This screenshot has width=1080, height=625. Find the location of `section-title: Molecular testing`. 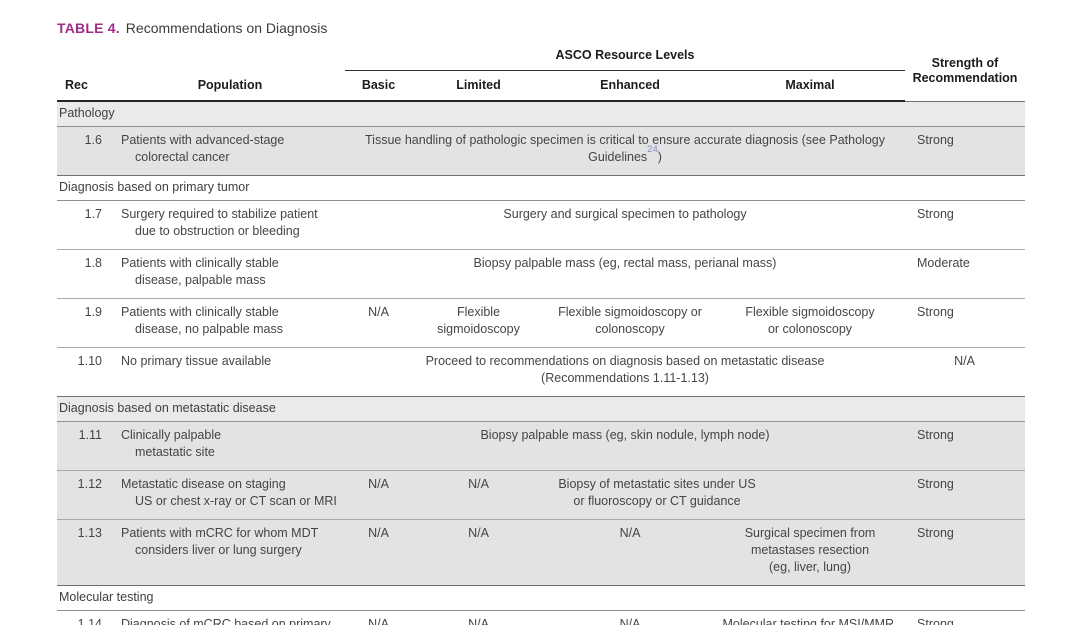

section-title: Molecular testing is located at coordinates (106, 597).